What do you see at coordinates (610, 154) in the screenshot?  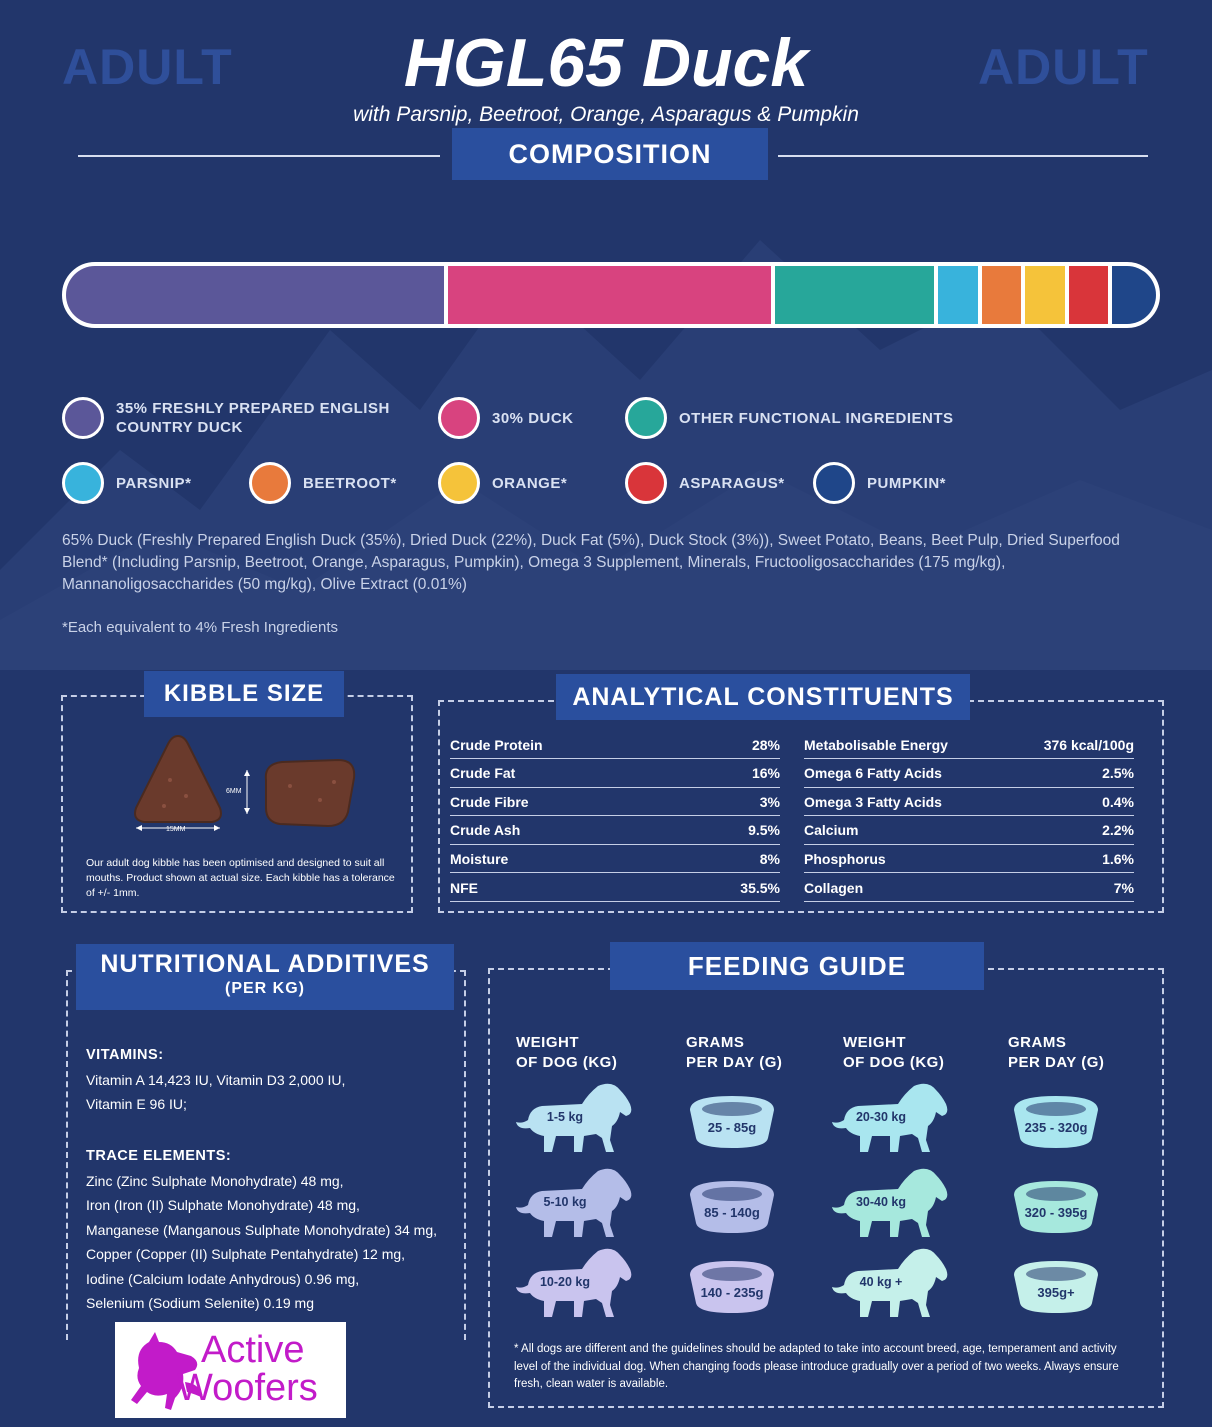 I see `composition-heading: COMPOSITION` at bounding box center [610, 154].